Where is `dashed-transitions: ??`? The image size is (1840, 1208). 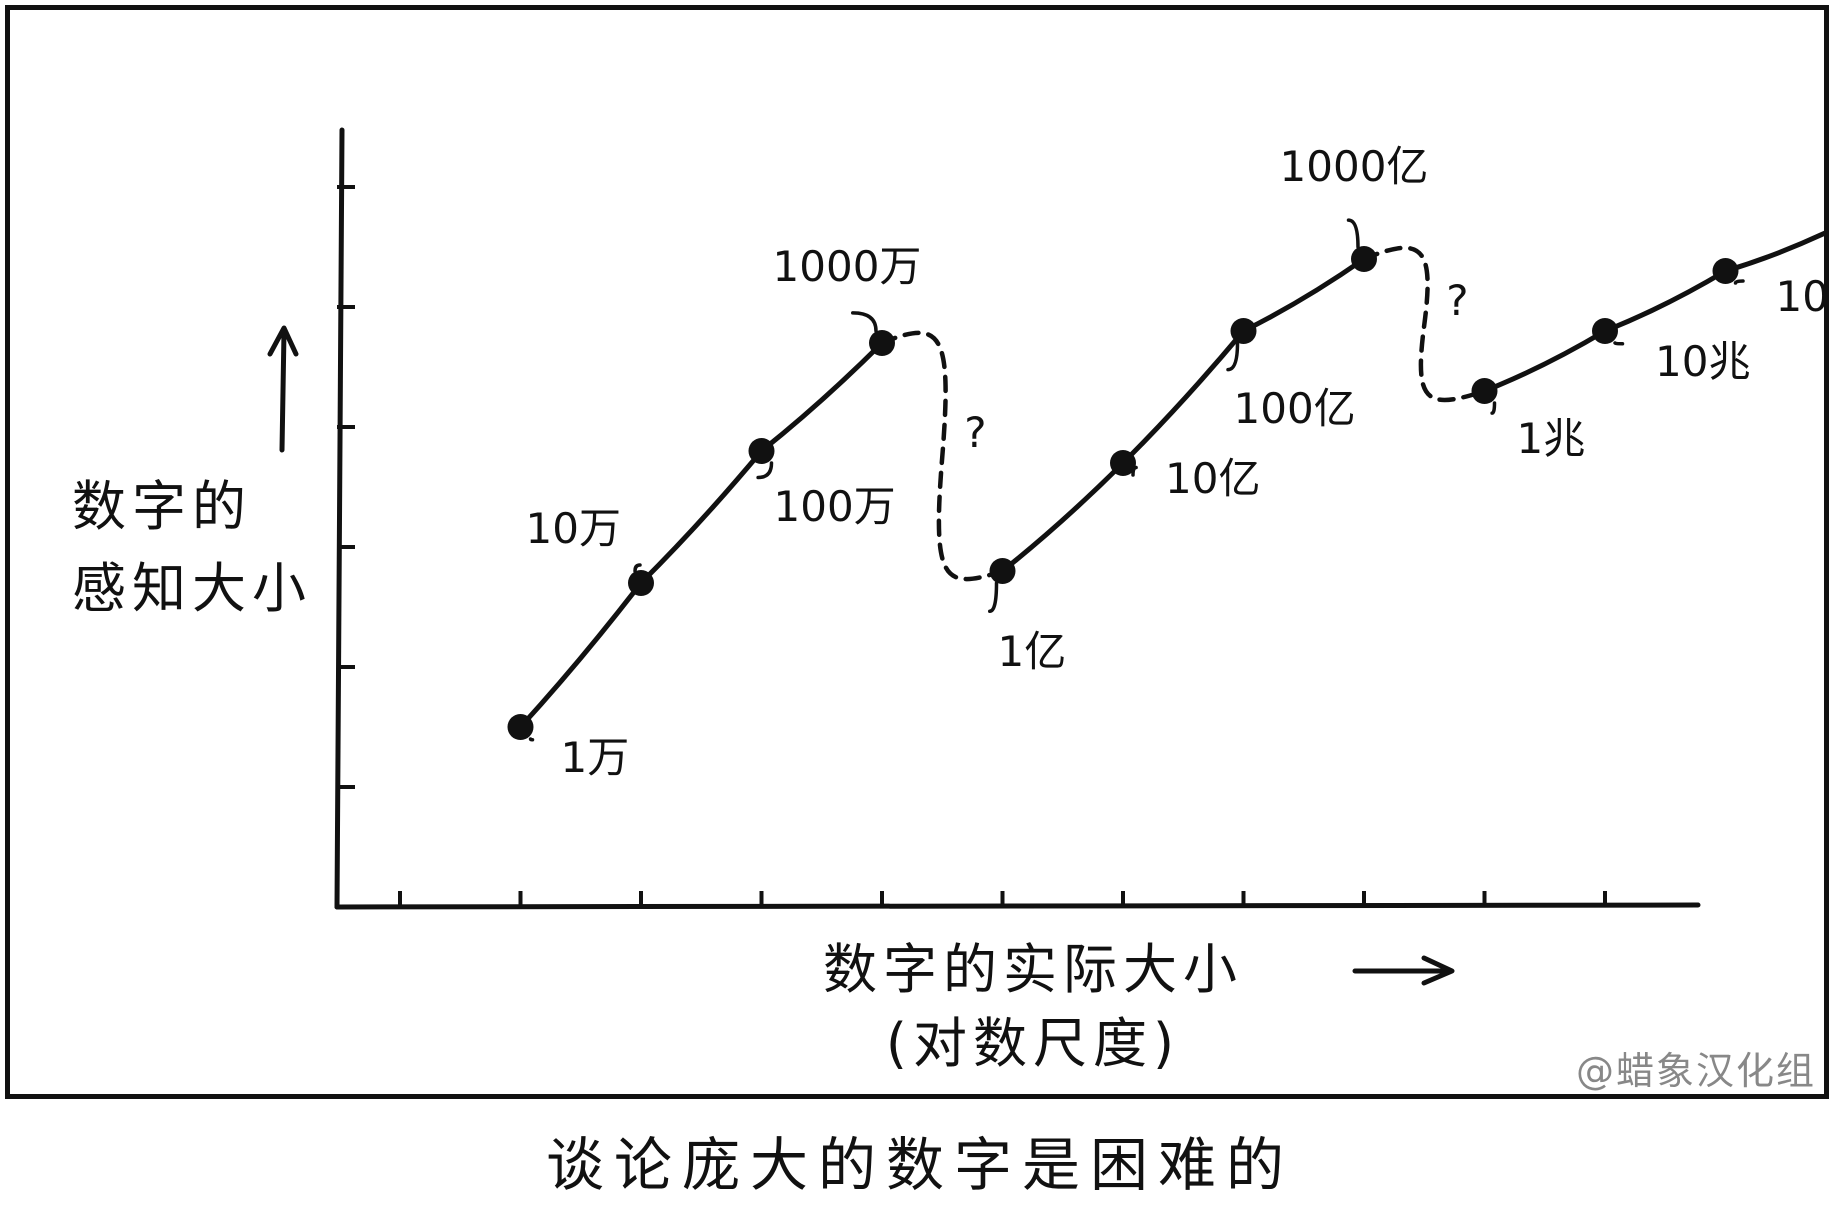
dashed-transitions: ?? is located at coordinates (1183, 413).